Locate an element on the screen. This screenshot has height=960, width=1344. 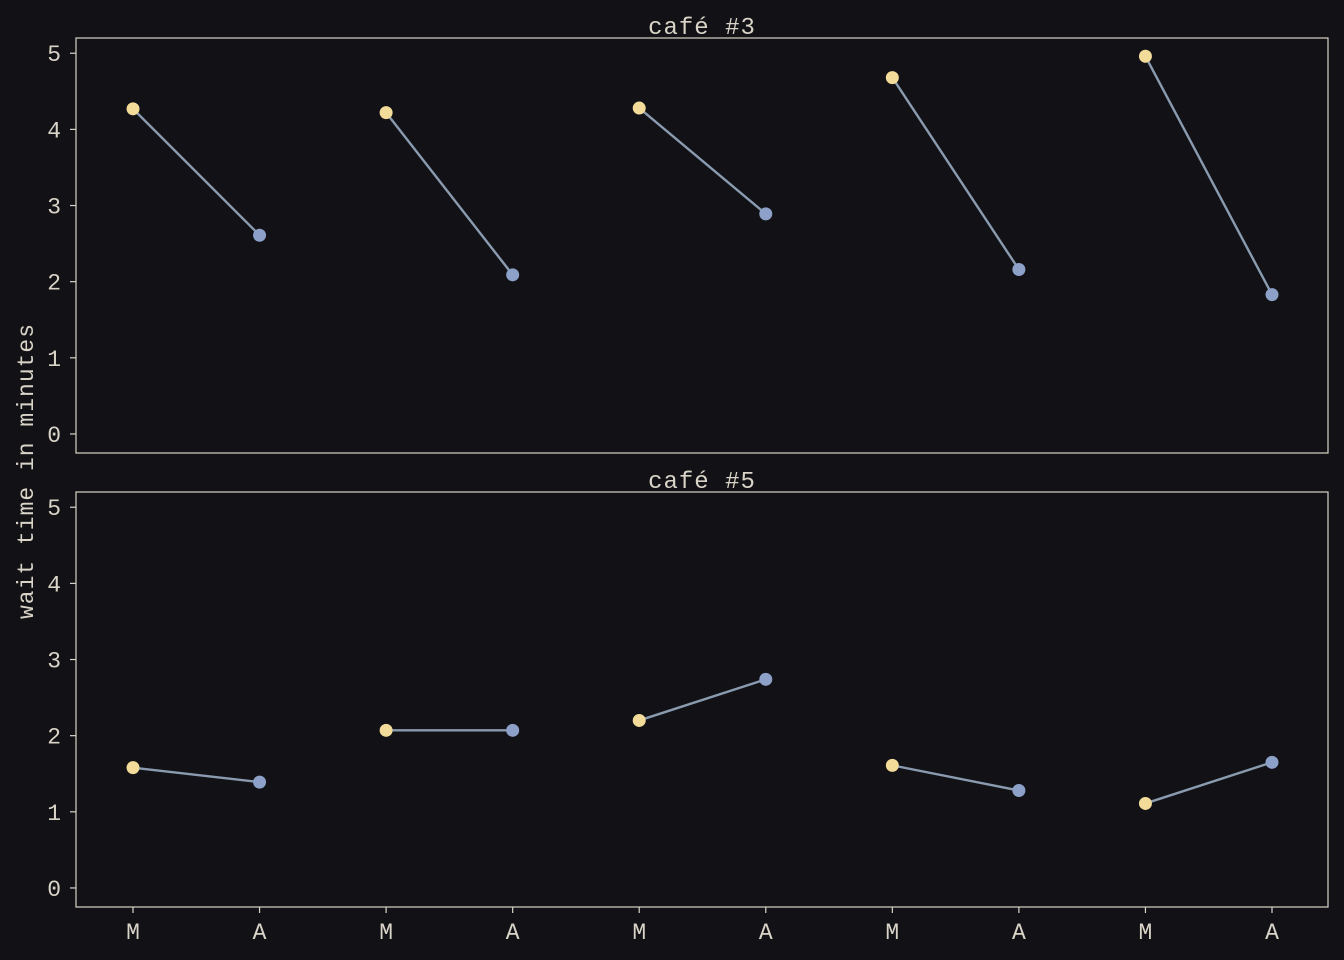
y-axis-label: wait time in minutes is located at coordinates (27, 471).